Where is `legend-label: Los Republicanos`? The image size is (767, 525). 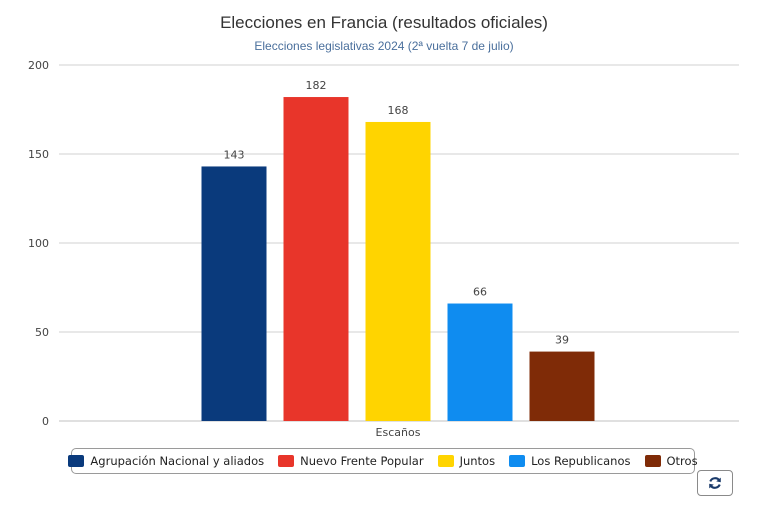
legend-label: Los Republicanos is located at coordinates (581, 461).